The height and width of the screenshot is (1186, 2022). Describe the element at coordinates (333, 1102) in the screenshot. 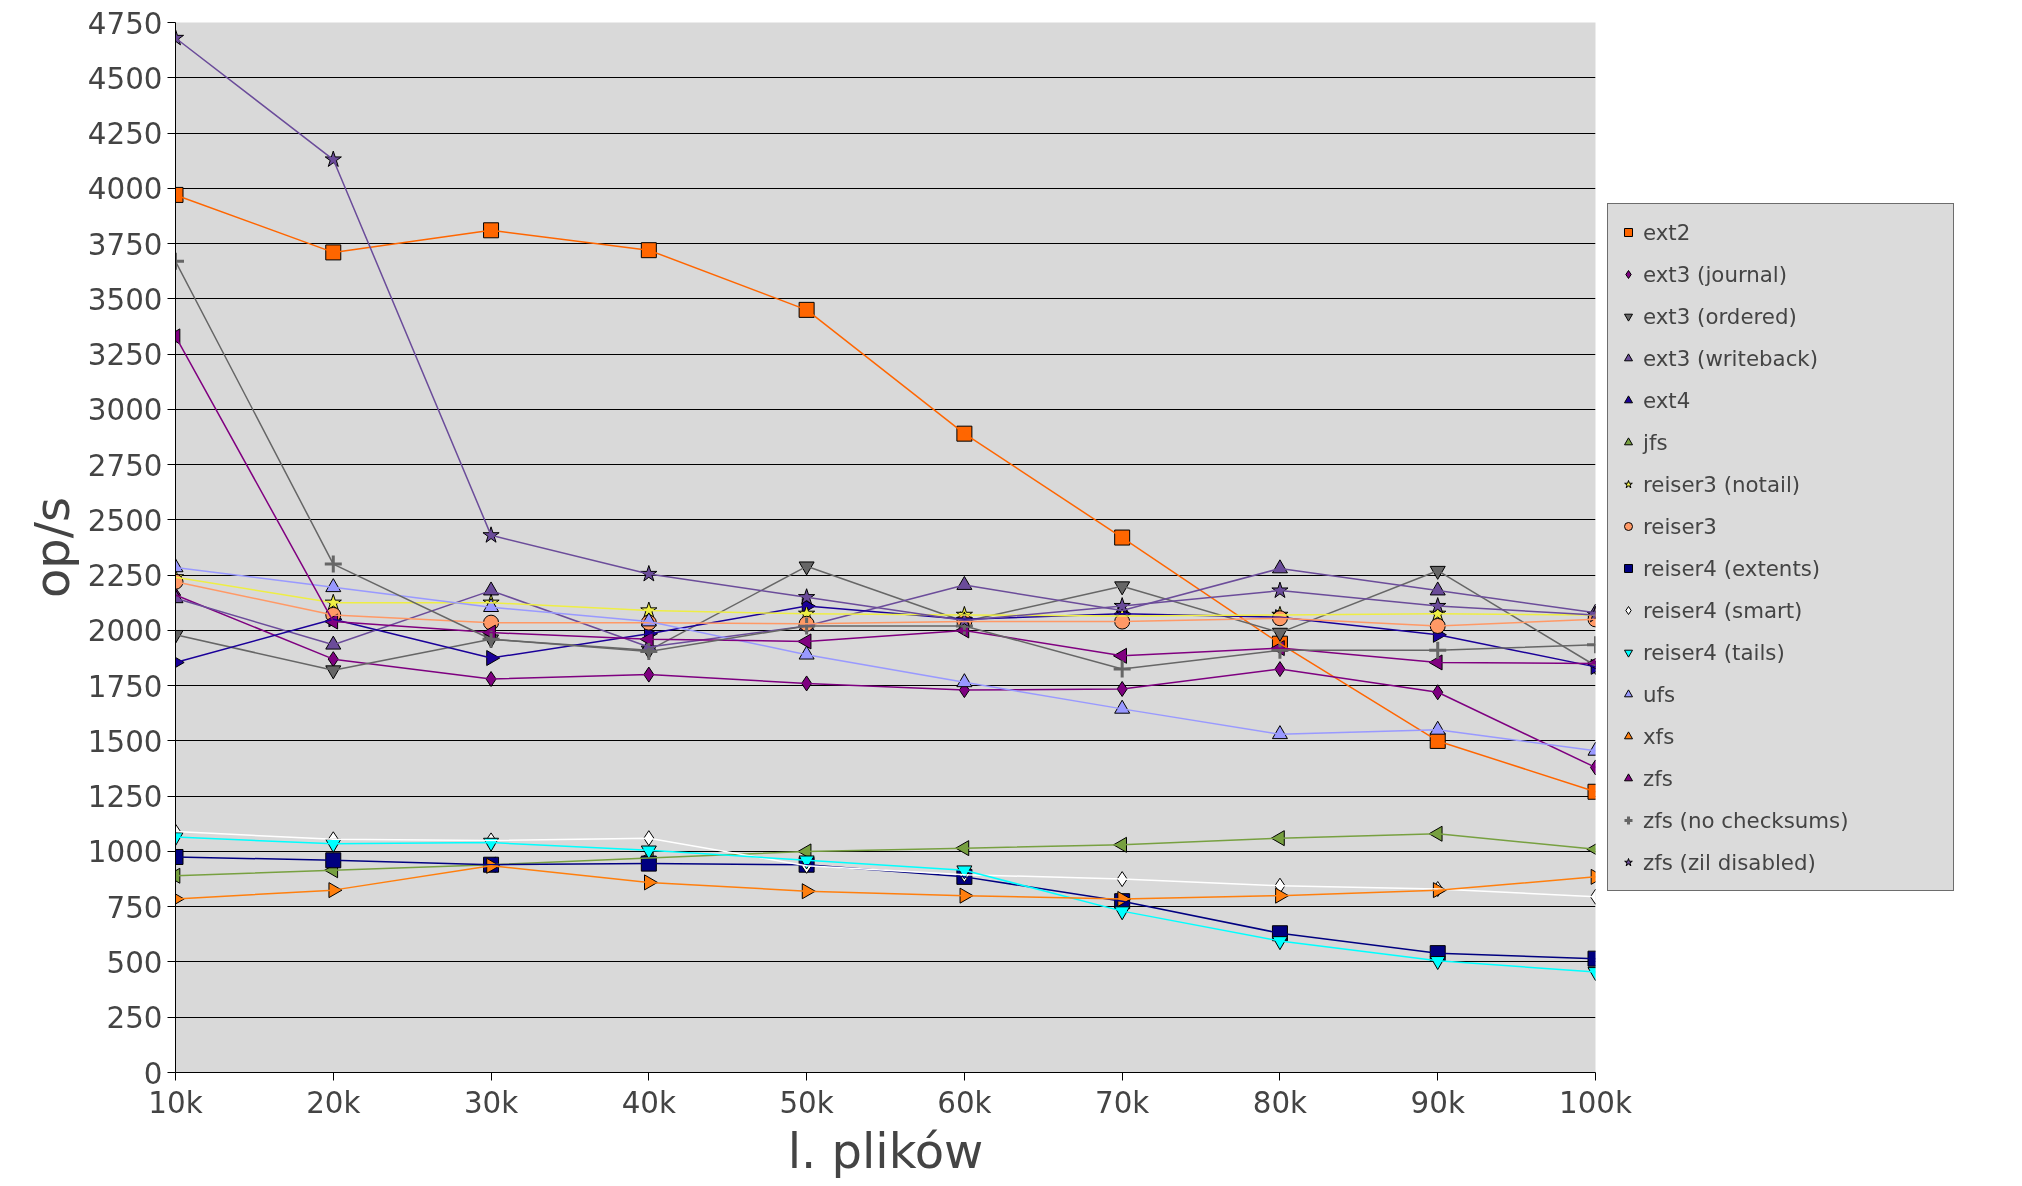

I see `x-tick-label: 20k` at that location.